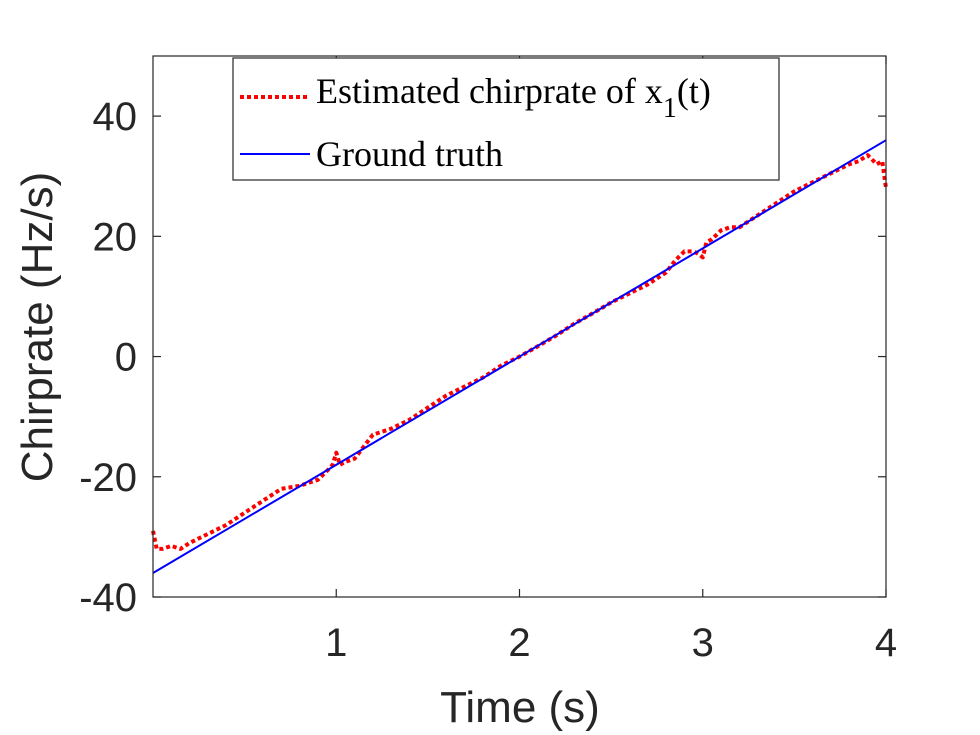 Image resolution: width=980 pixels, height=735 pixels. What do you see at coordinates (108, 598) in the screenshot?
I see `y-tick-label: -40` at bounding box center [108, 598].